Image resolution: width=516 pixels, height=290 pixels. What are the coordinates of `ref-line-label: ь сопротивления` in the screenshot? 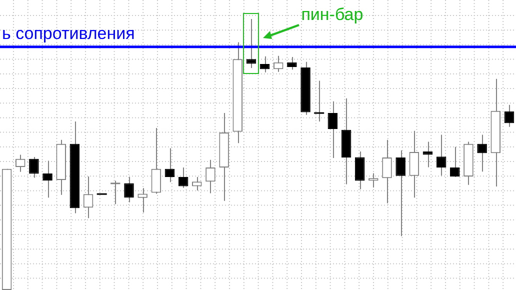 It's located at (68, 34).